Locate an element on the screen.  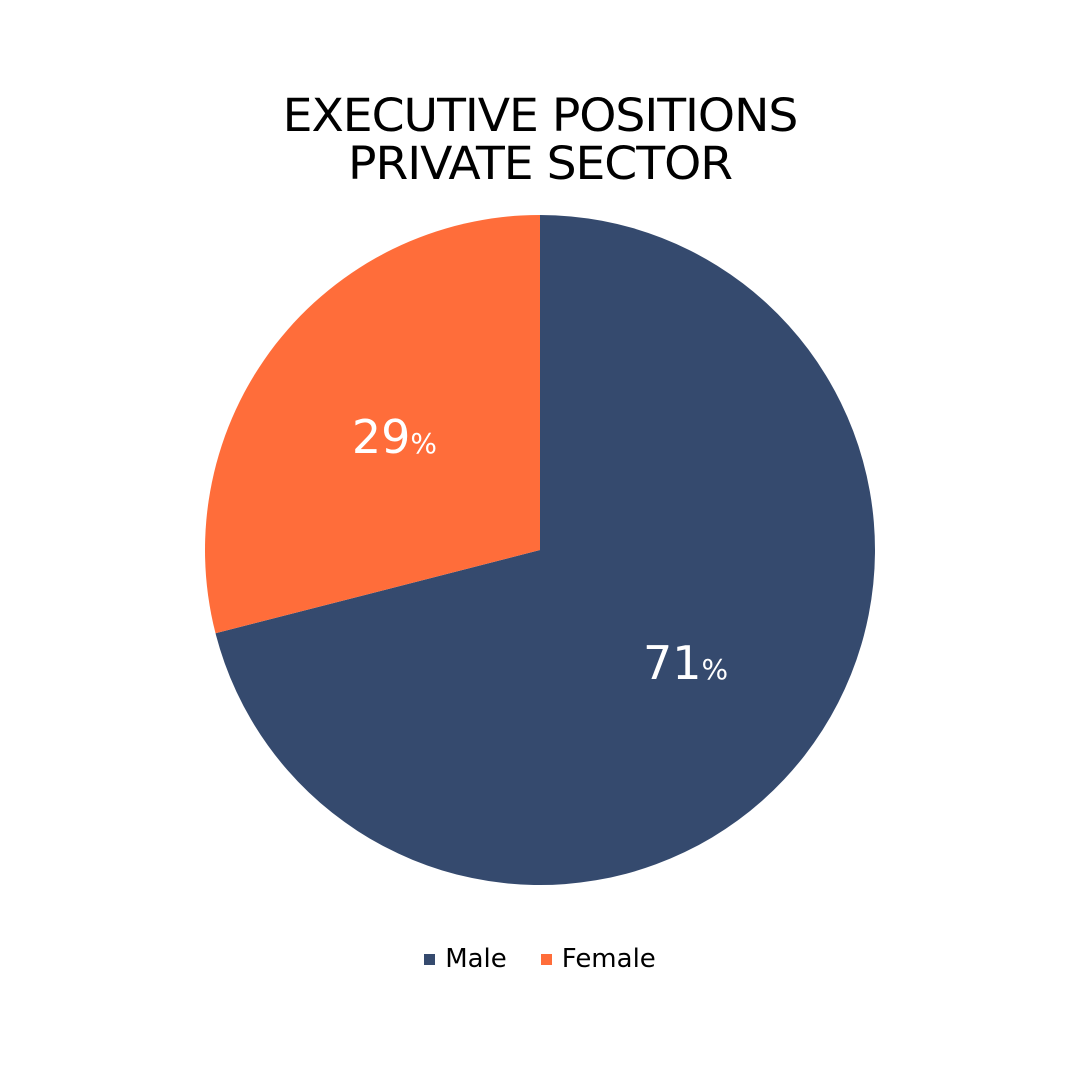
pie-slice-female is located at coordinates (372, 424).